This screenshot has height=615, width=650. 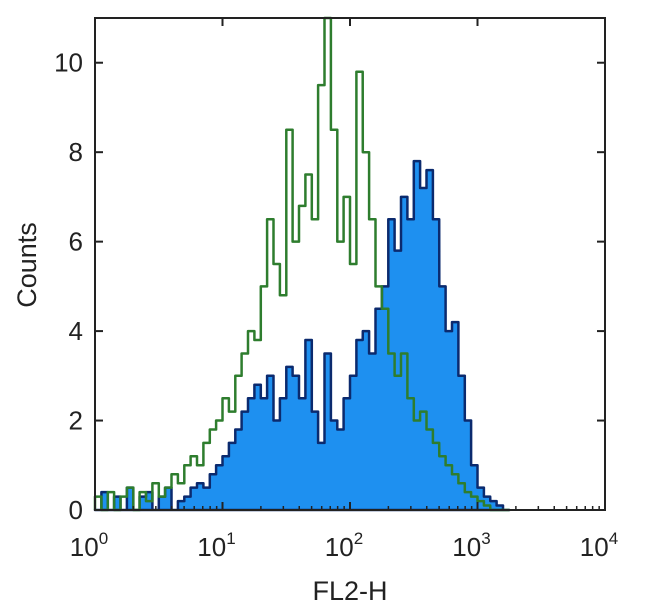 What do you see at coordinates (27, 265) in the screenshot?
I see `y-axis-label: Counts` at bounding box center [27, 265].